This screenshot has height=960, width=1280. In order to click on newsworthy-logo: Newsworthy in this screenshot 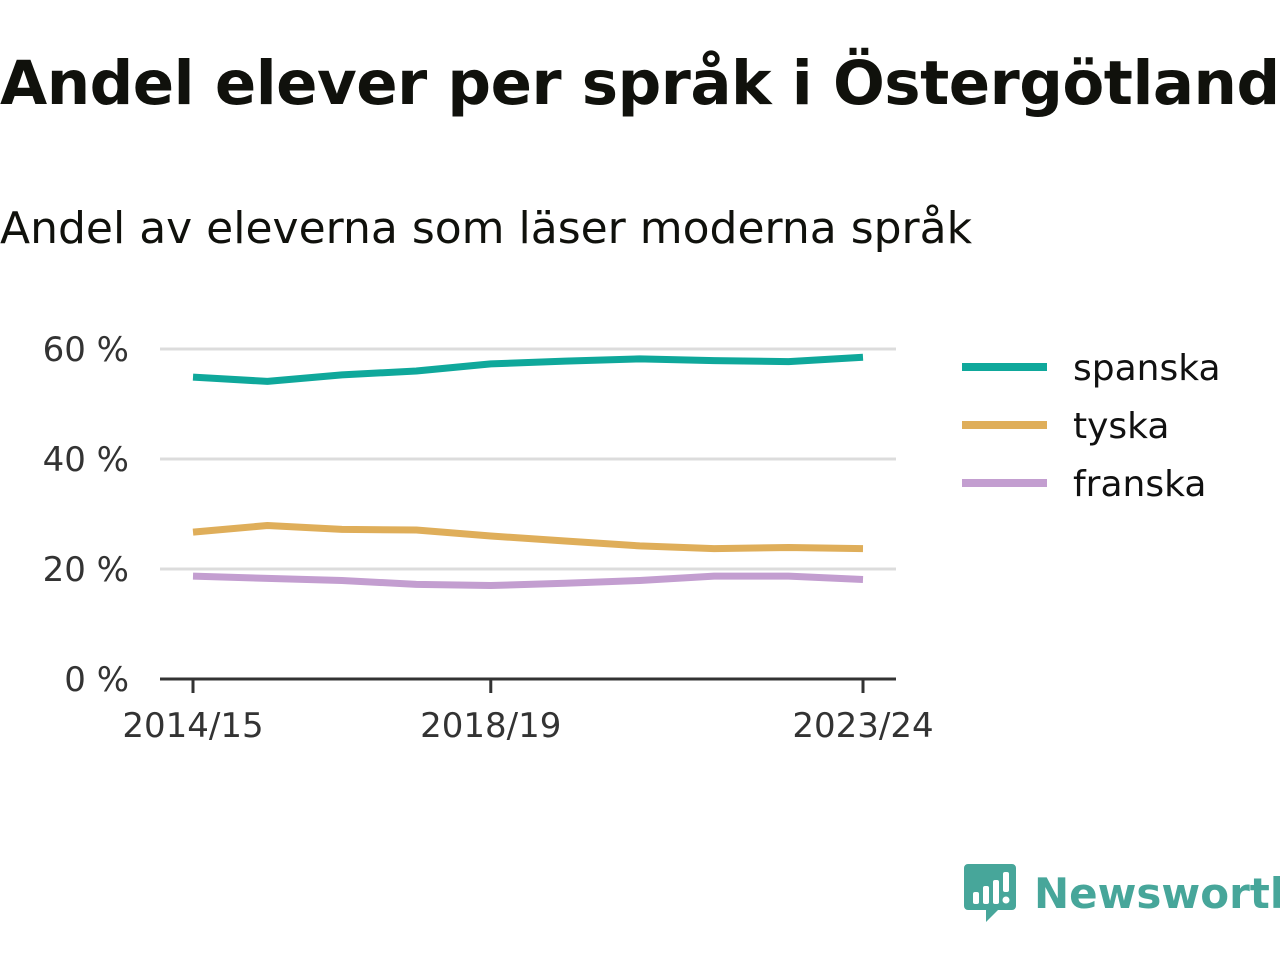, I will do `click(1122, 893)`.